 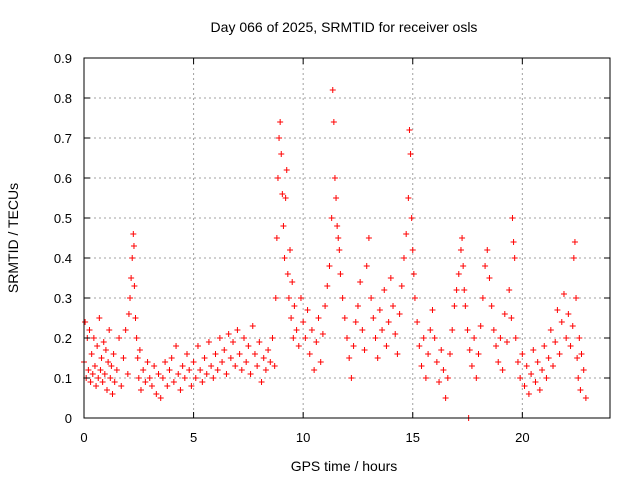 What do you see at coordinates (63, 98) in the screenshot?
I see `y-tick-label: 0.8` at bounding box center [63, 98].